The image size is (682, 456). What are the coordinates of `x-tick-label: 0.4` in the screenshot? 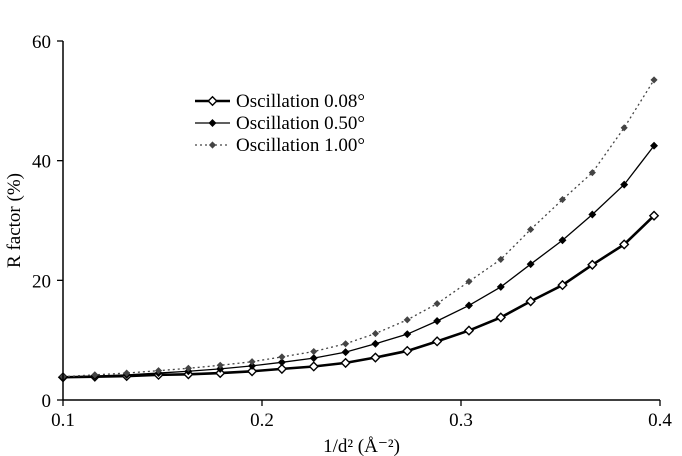 It's located at (660, 420).